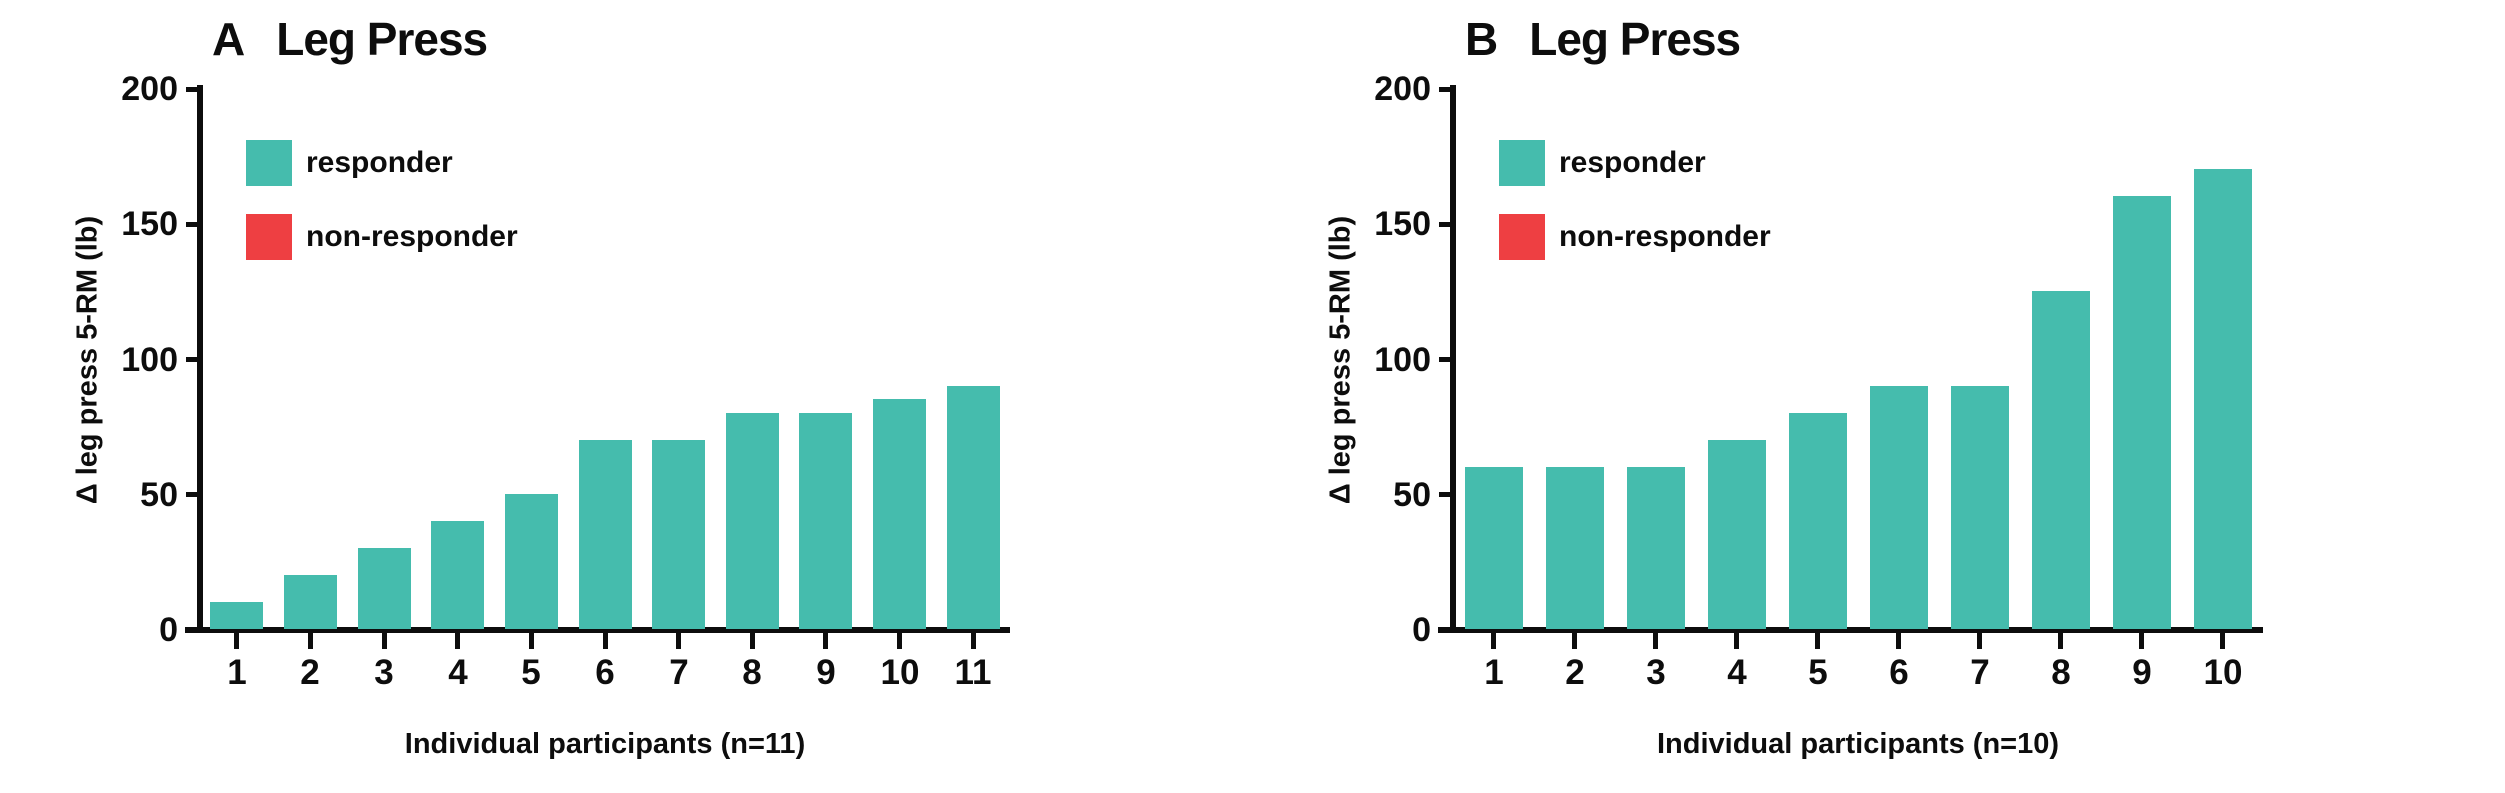 The image size is (2505, 793). Describe the element at coordinates (1899, 672) in the screenshot. I see `x-tick-label: 6` at that location.